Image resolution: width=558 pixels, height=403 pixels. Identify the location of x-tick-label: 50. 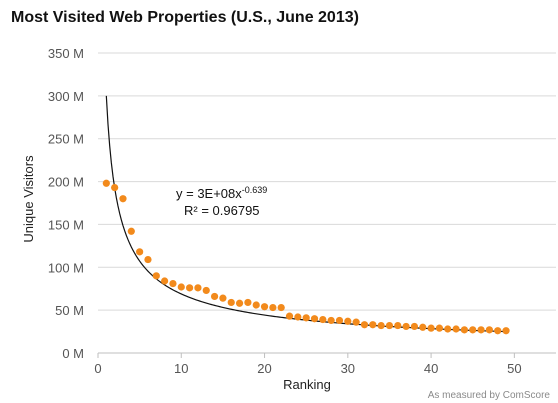
(514, 368).